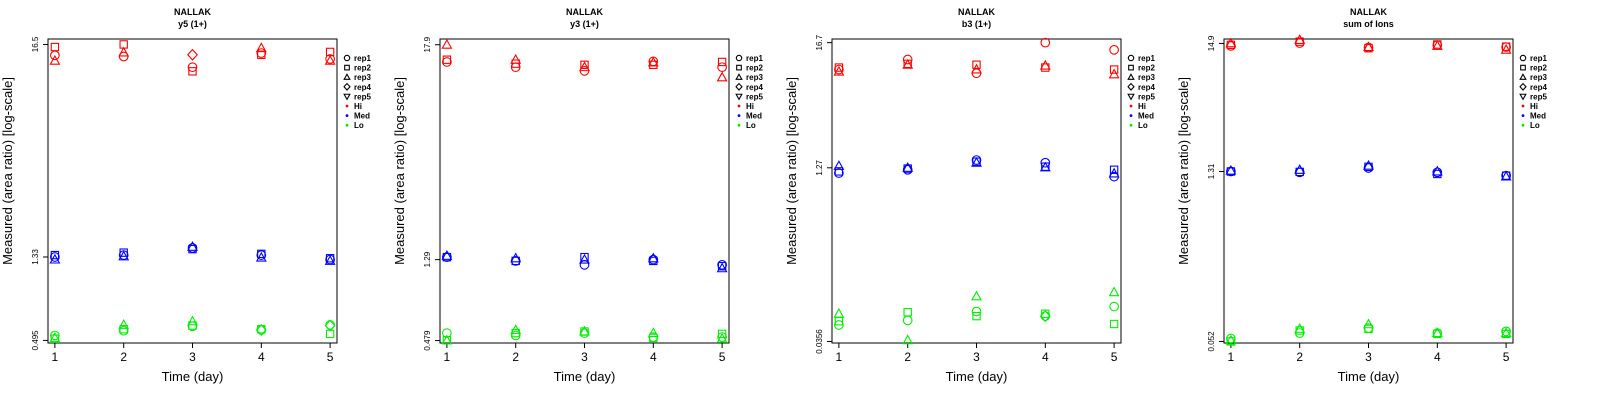  I want to click on legend-label: rep5, so click(362, 96).